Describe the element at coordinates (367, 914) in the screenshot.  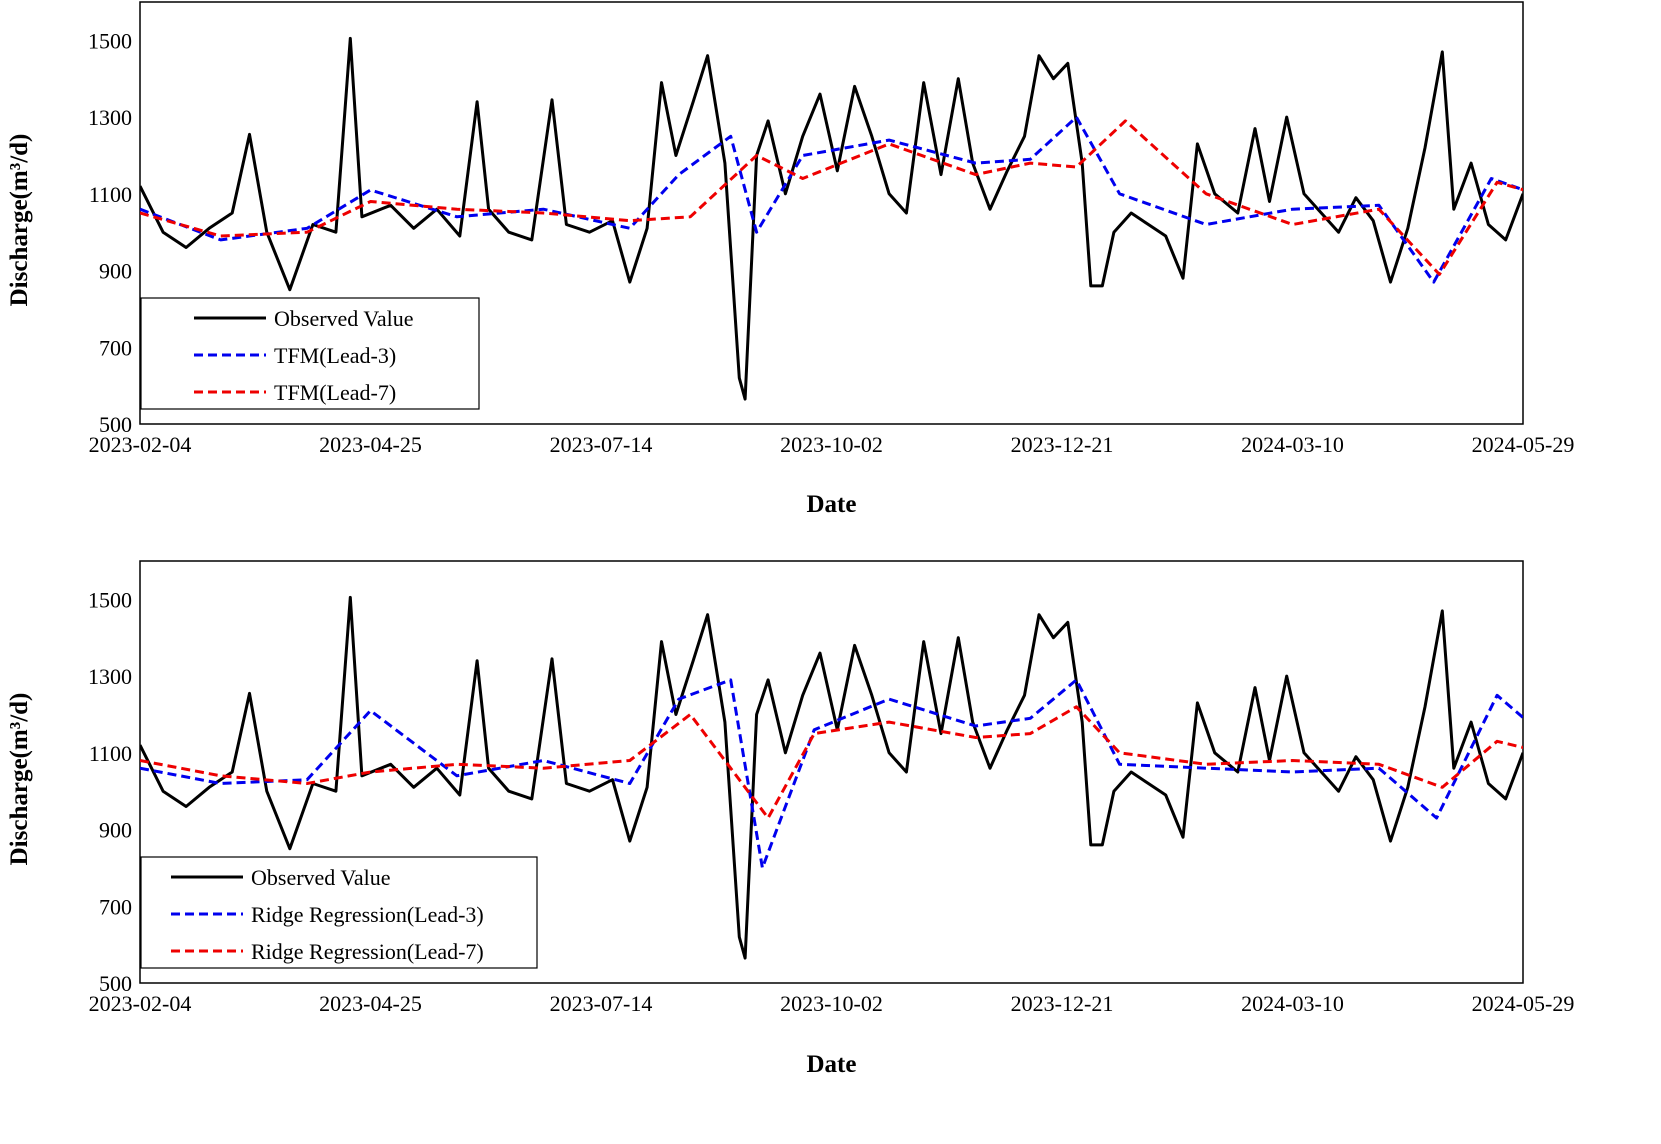
I see `legend-label: Ridge Regression(Lead-3)` at that location.